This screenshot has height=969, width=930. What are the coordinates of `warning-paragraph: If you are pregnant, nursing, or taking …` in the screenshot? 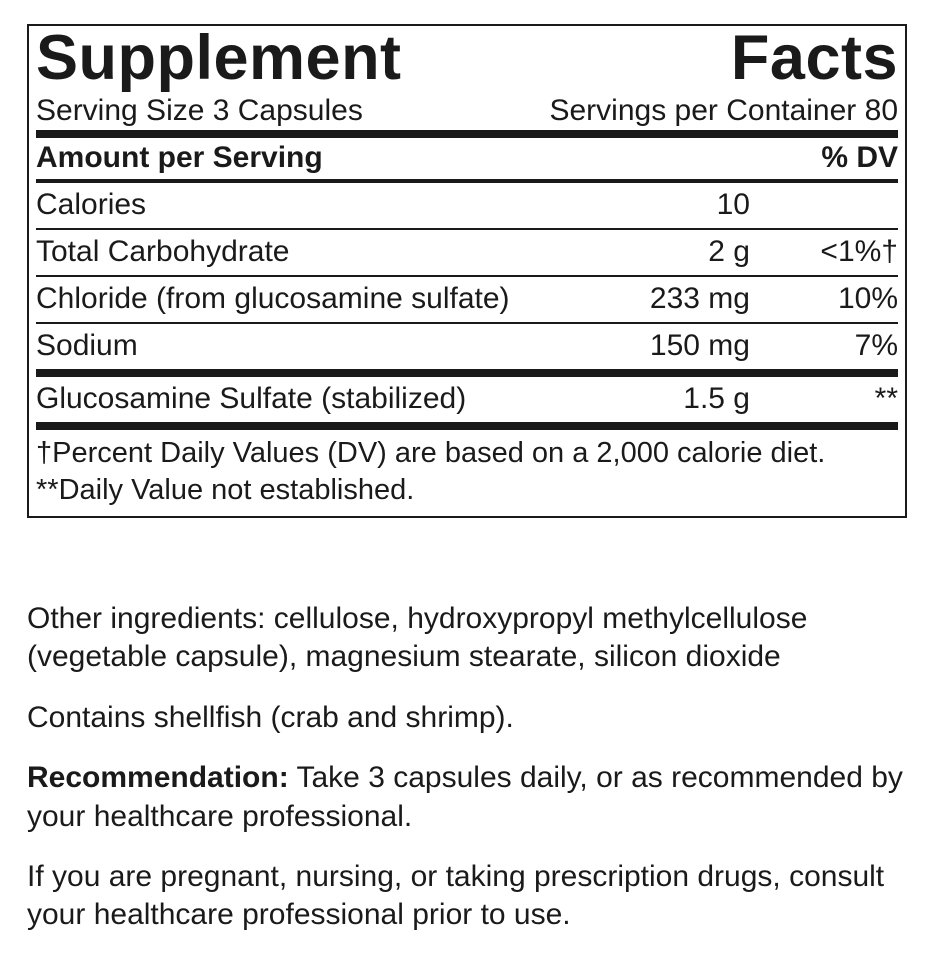 It's located at (456, 895).